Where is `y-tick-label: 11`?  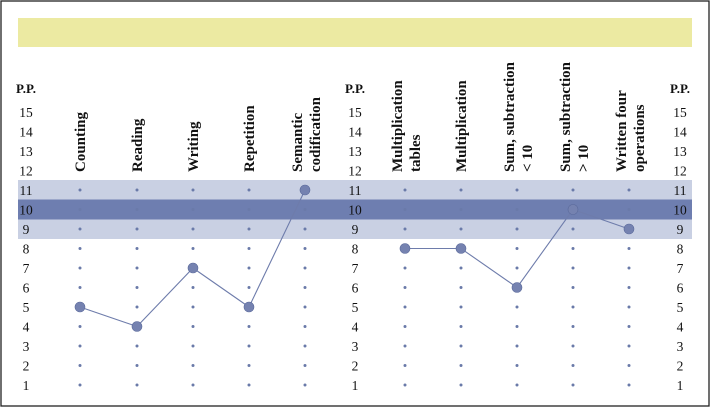
y-tick-label: 11 is located at coordinates (26, 190).